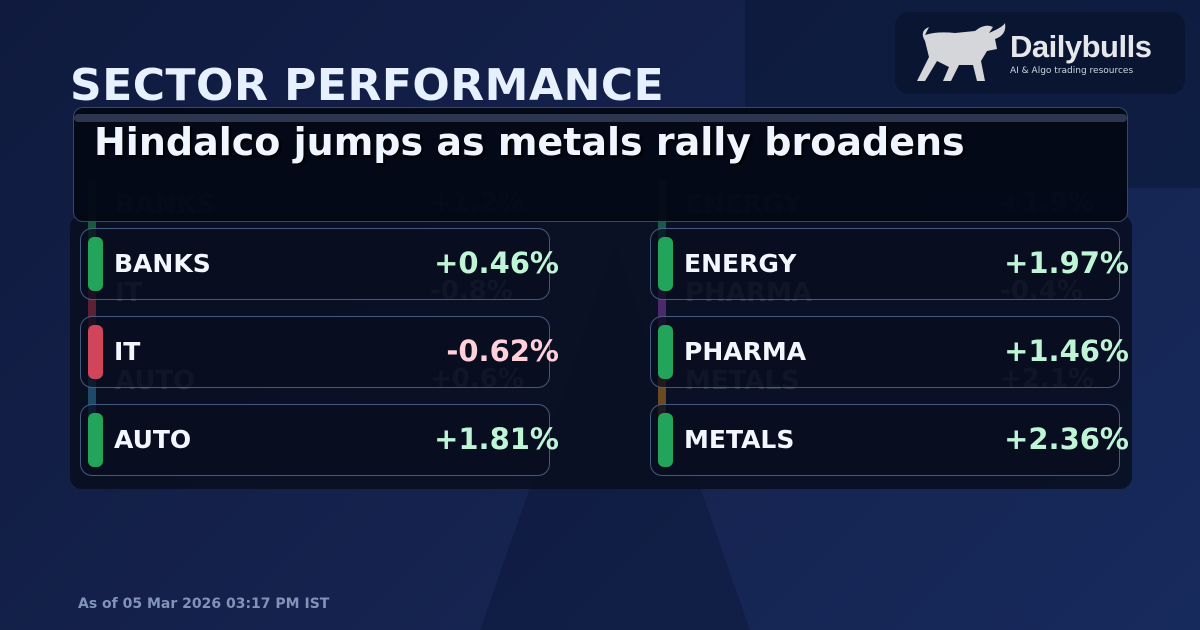 The image size is (1200, 630). Describe the element at coordinates (319, 264) in the screenshot. I see `sector-row-banks: BANKS +0.46%` at that location.